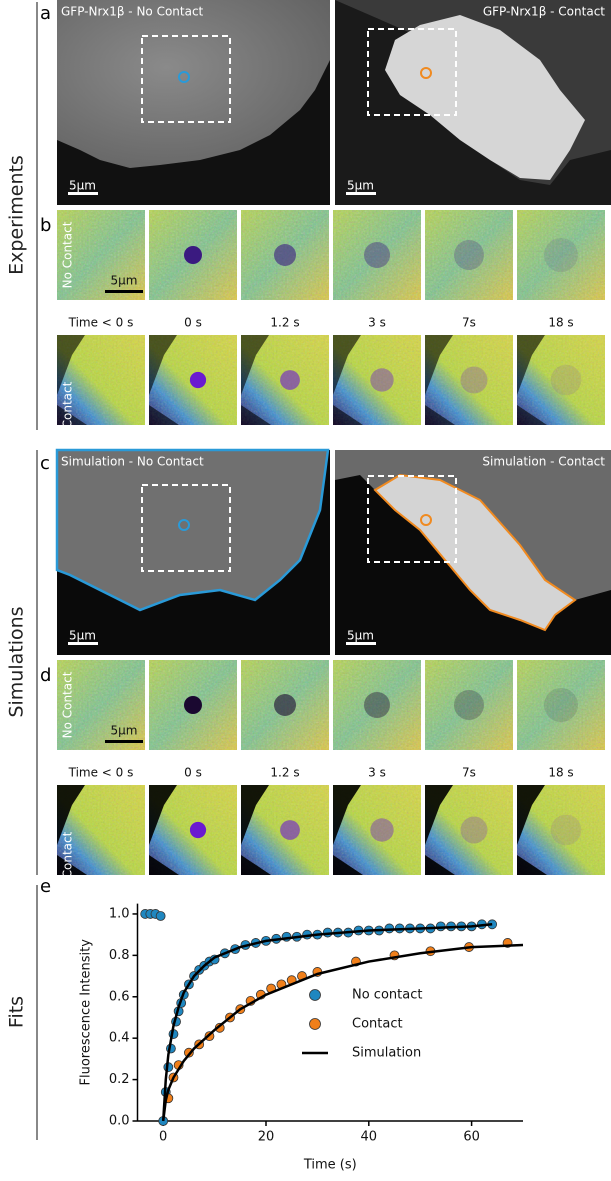 Image resolution: width=611 pixels, height=1181 pixels. What do you see at coordinates (330, 1165) in the screenshot?
I see `x-axis-label: Time (s)` at bounding box center [330, 1165].